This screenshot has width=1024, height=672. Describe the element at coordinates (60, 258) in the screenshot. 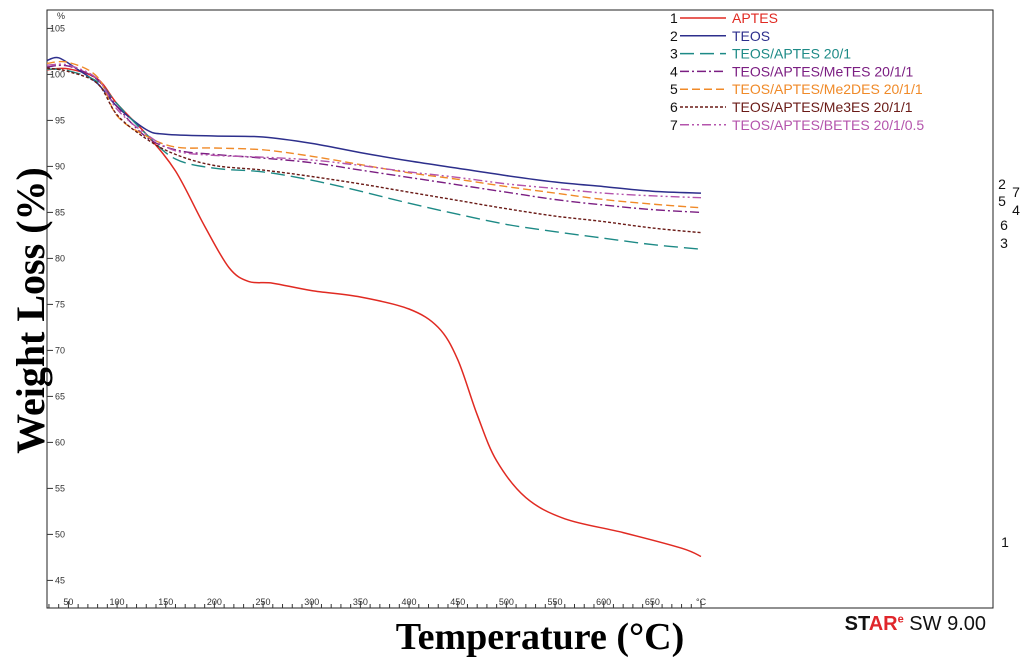

I see `y-tick-label: 80` at that location.